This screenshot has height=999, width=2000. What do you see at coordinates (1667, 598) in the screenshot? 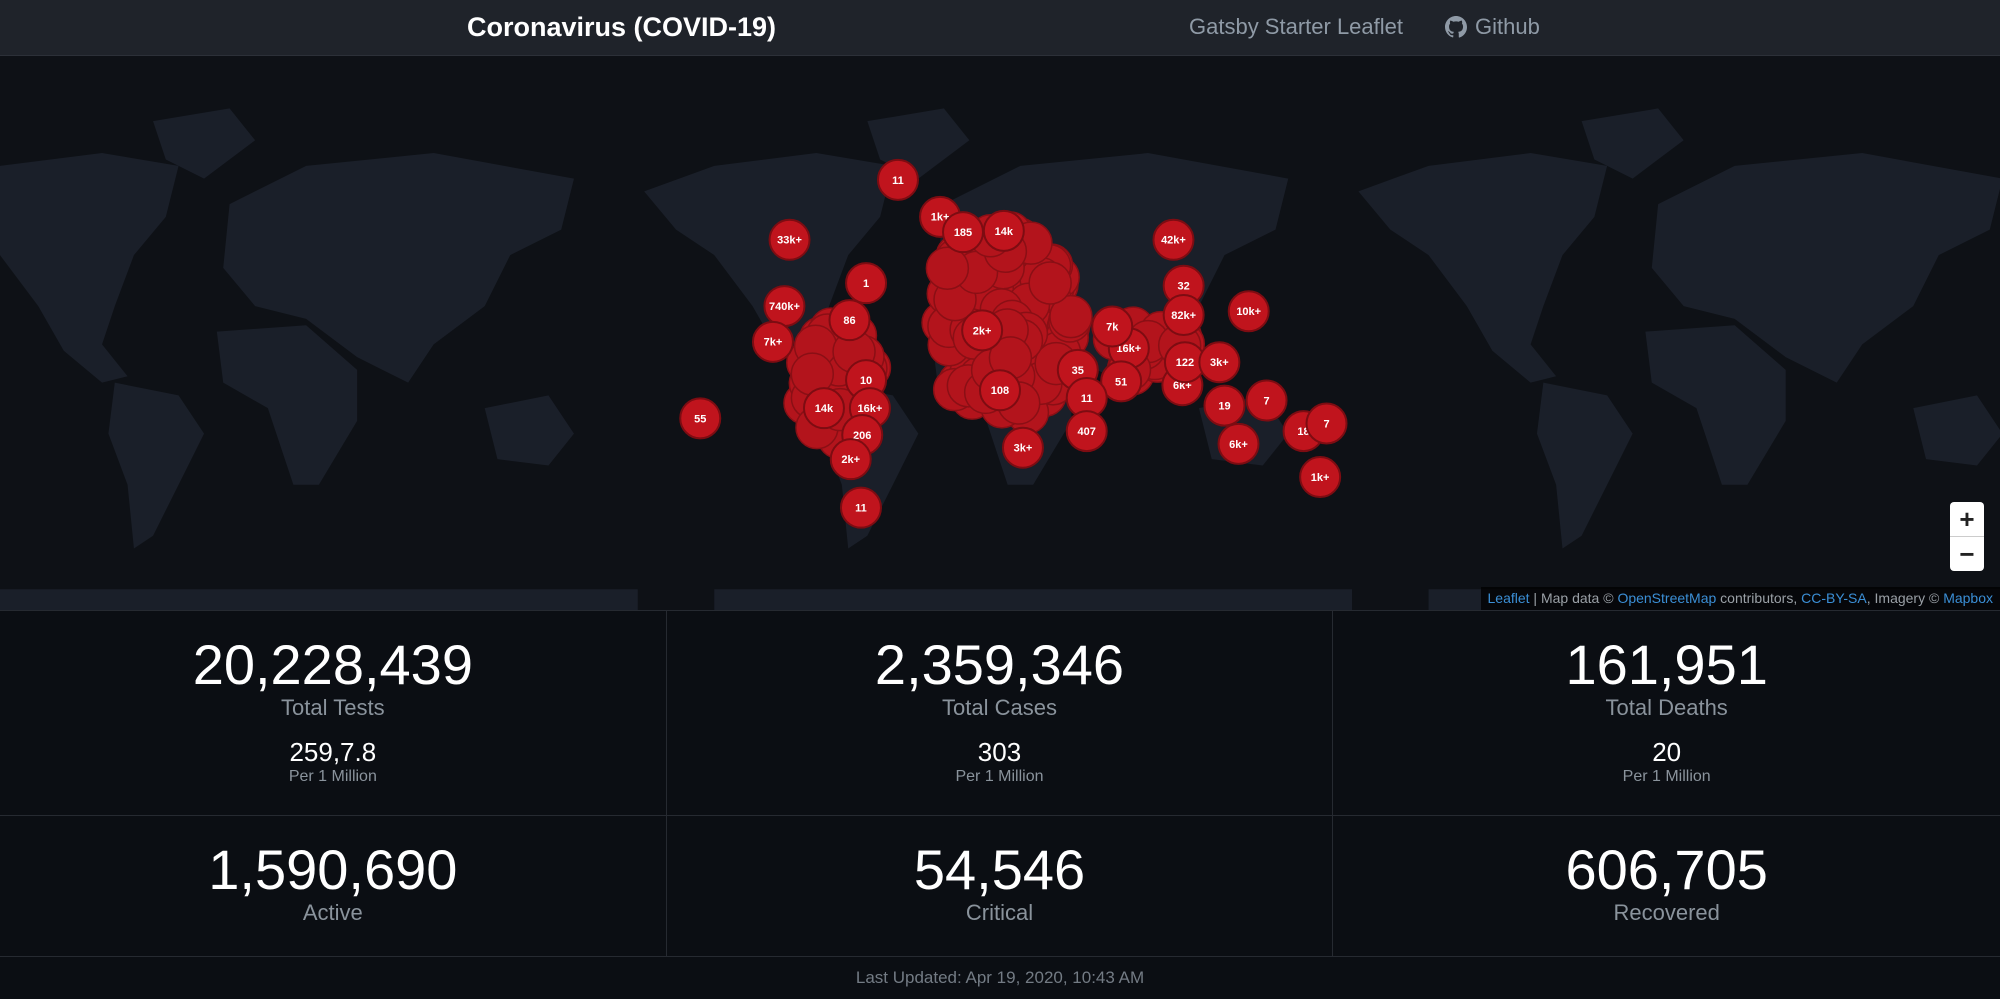
I see `attr-link: OpenStreetMap` at bounding box center [1667, 598].